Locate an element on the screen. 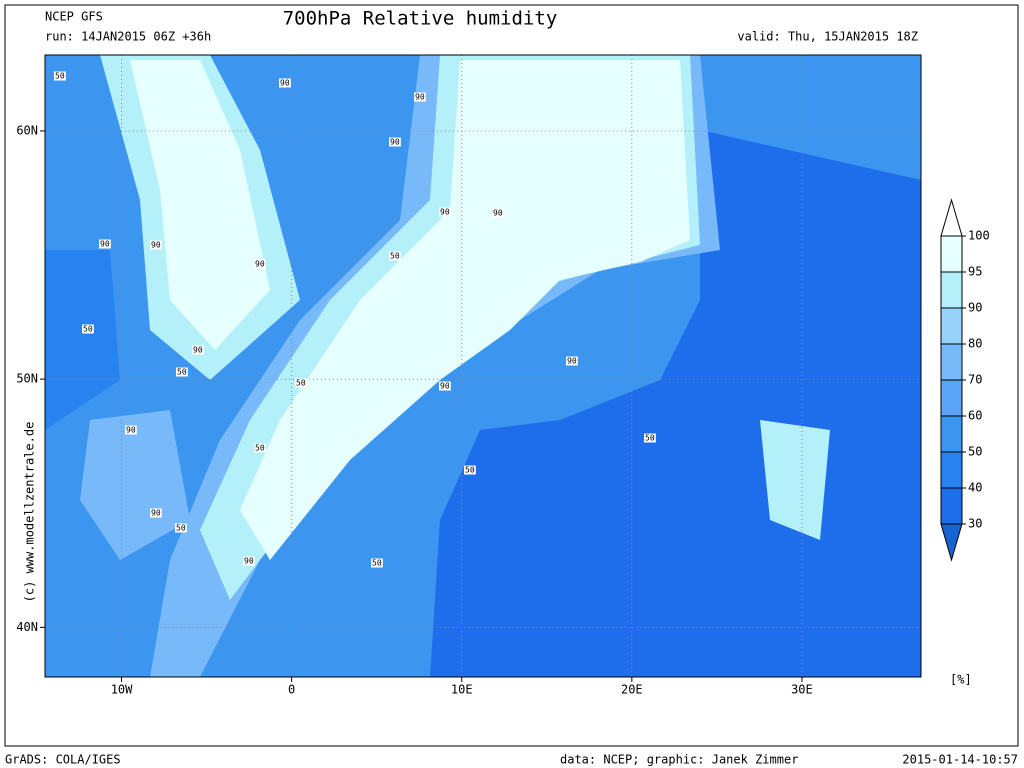 This screenshot has height=768, width=1024. run: run: 14JAN2015 06Z +36h is located at coordinates (128, 37).